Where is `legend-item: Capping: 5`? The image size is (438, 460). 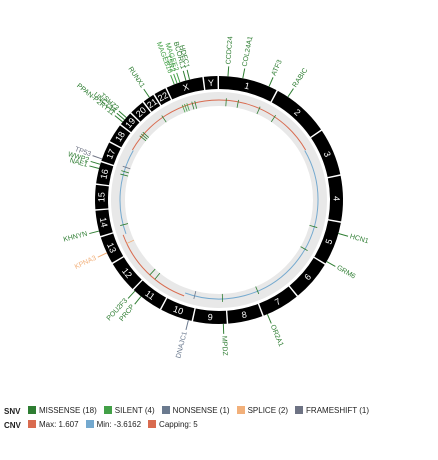
legend-item: Capping: 5 is located at coordinates (173, 424).